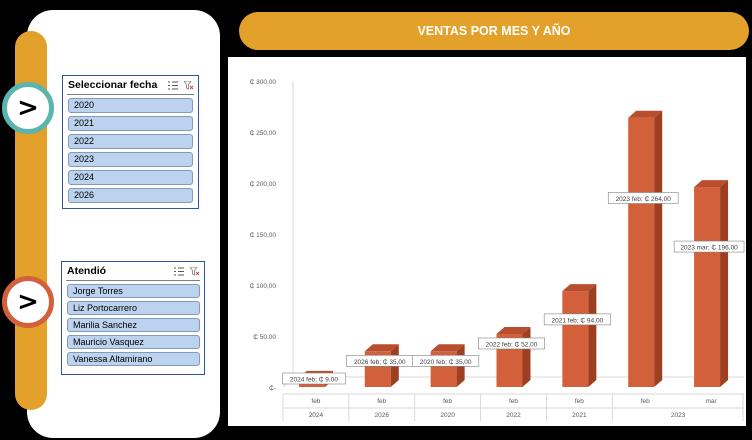  Describe the element at coordinates (133, 325) in the screenshot. I see `slicer-item-marilia-sanchez: Marilia Sanchez` at that location.